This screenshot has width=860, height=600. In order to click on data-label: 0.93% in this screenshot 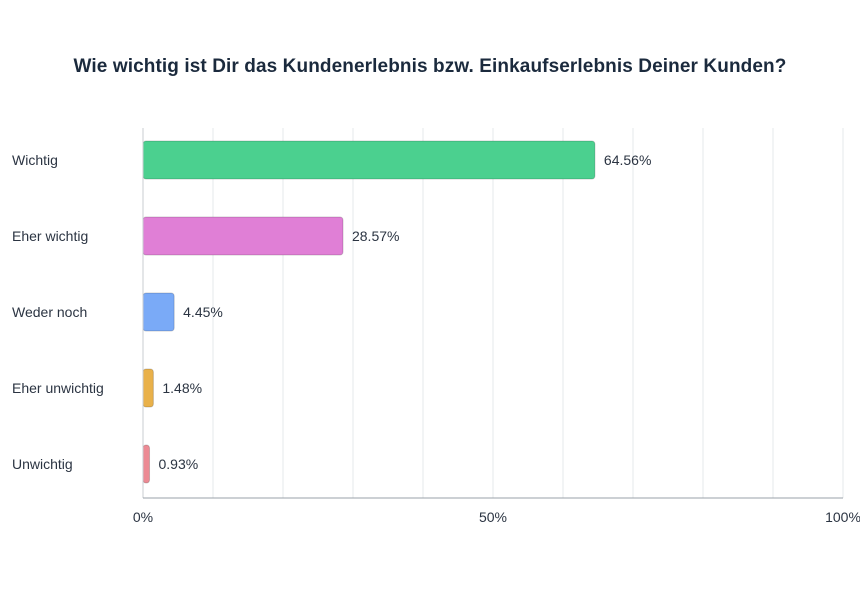, I will do `click(179, 464)`.